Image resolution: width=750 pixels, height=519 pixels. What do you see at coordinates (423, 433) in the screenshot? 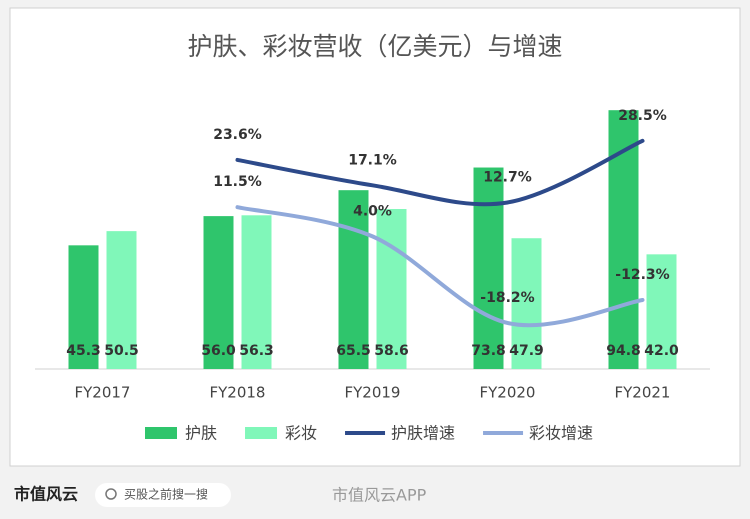
I see `legend-label: 护肤增速` at bounding box center [423, 433].